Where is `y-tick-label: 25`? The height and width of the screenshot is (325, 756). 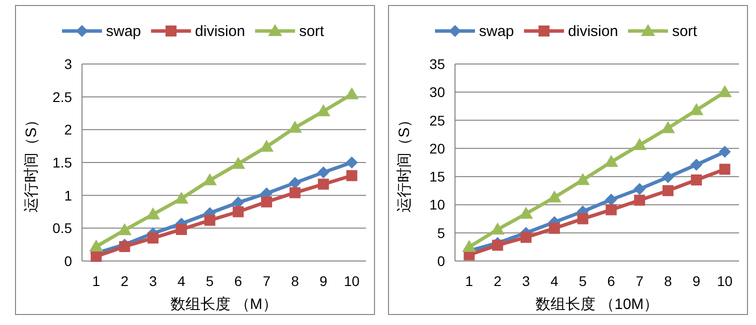
y-tick-label: 25 is located at coordinates (437, 120).